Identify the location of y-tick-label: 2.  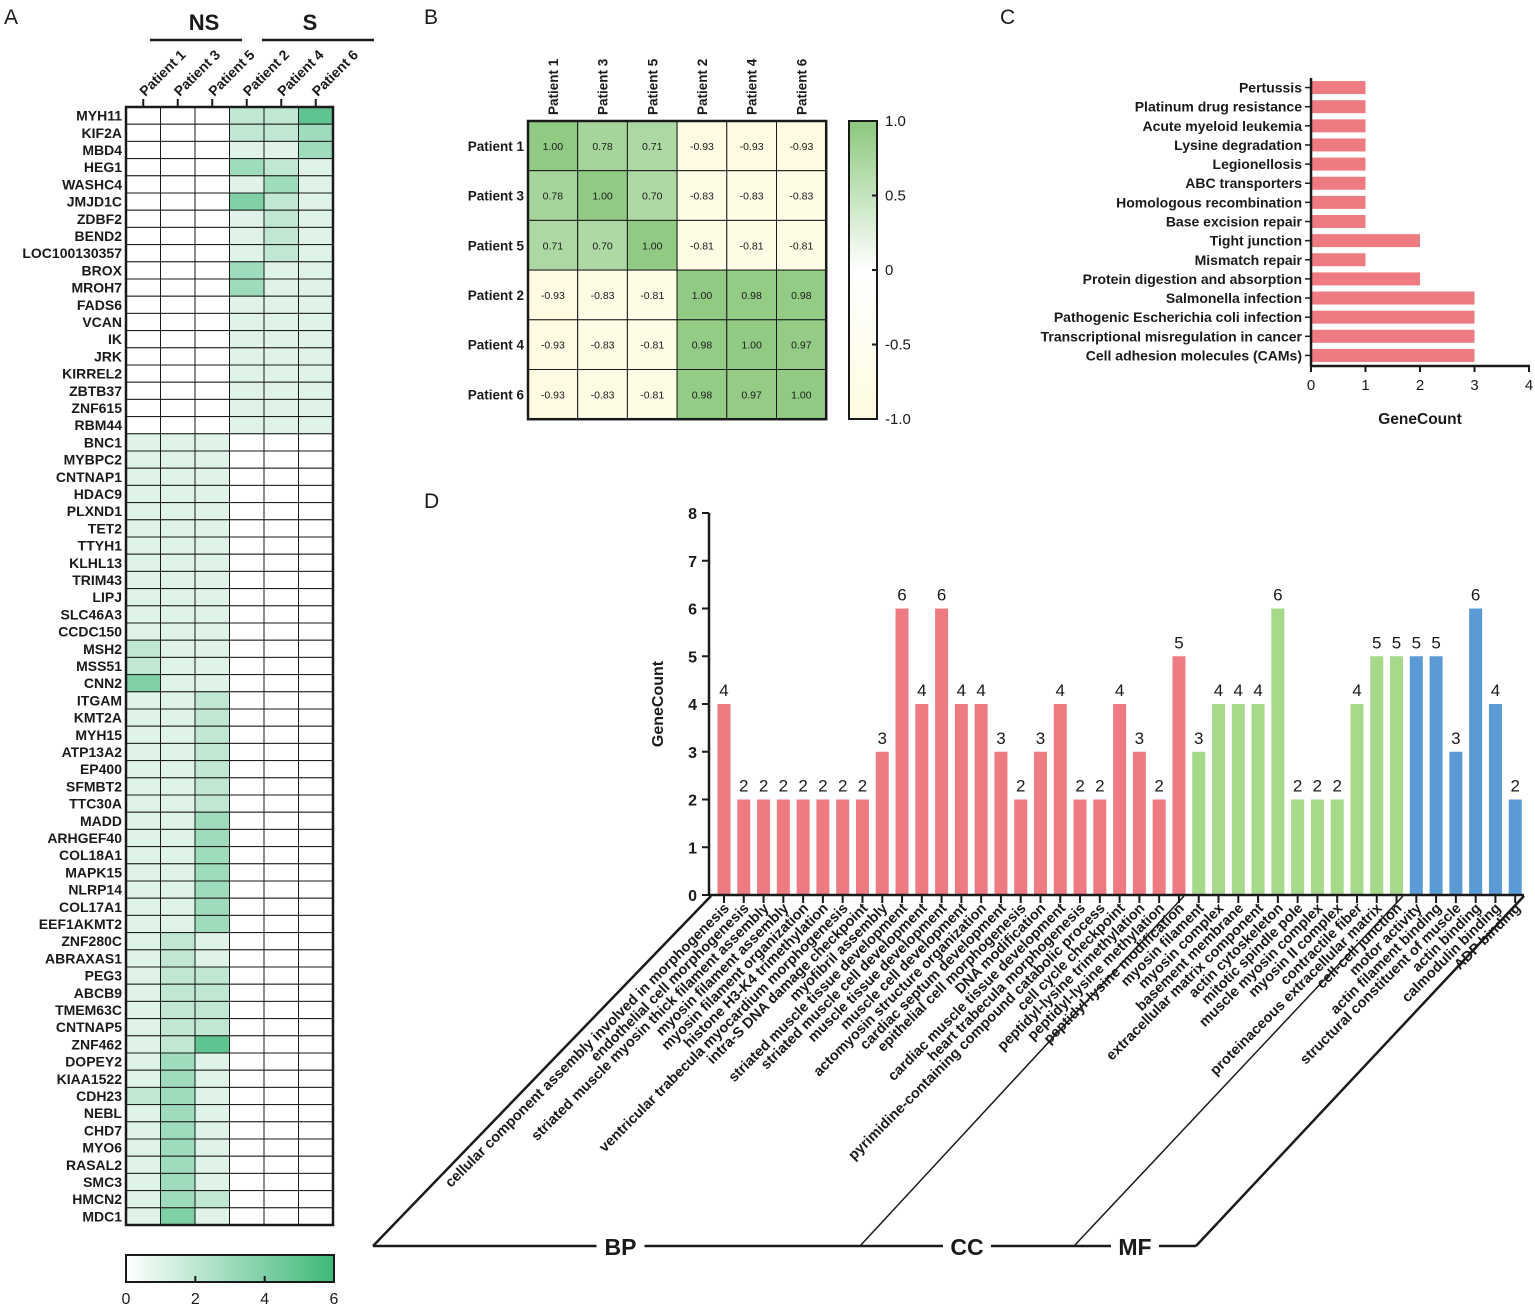
(692, 801).